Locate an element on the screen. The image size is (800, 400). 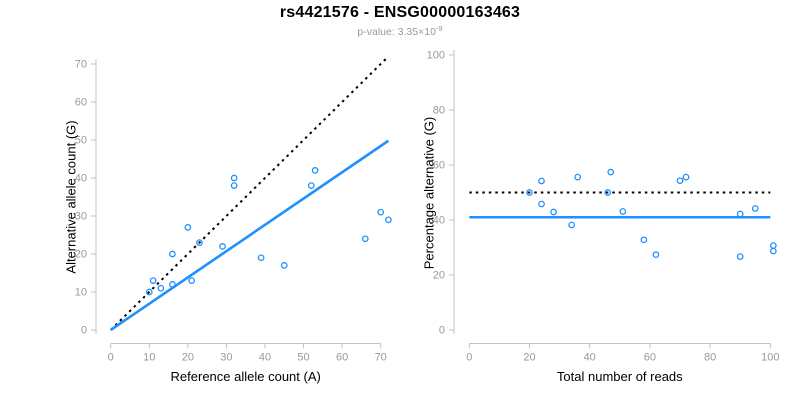
right-y-axis-title: Percentage alternative (G) is located at coordinates (429, 192).